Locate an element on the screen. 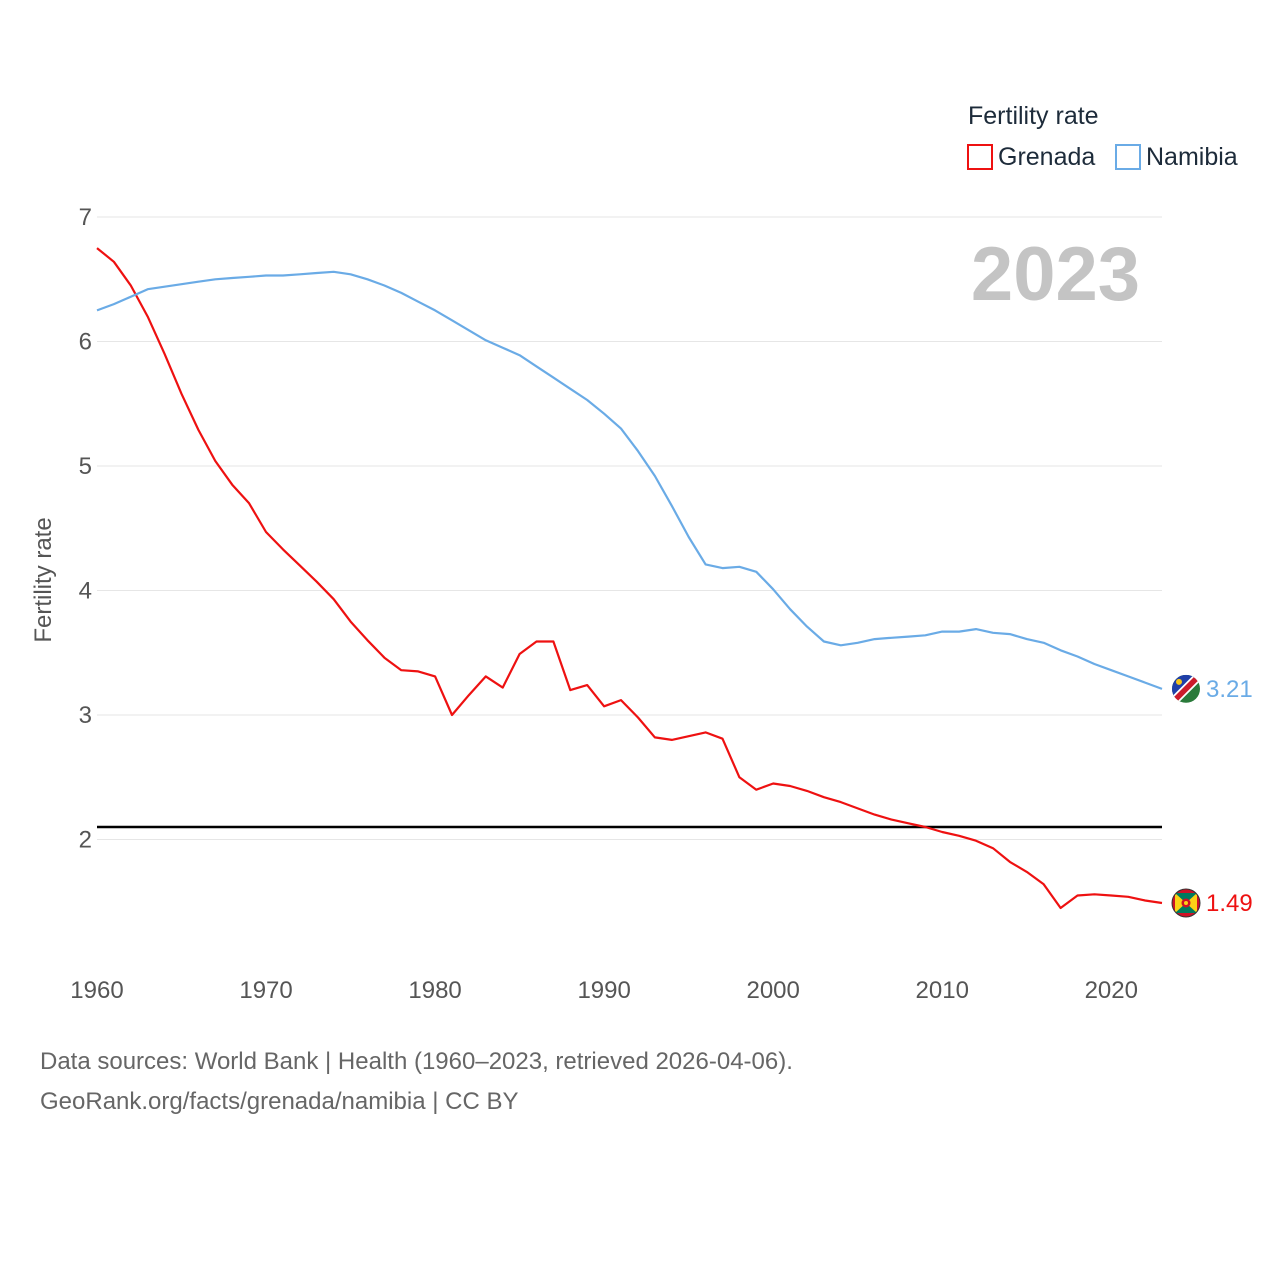 The width and height of the screenshot is (1280, 1280). x-tick-label: 2000 is located at coordinates (772, 990).